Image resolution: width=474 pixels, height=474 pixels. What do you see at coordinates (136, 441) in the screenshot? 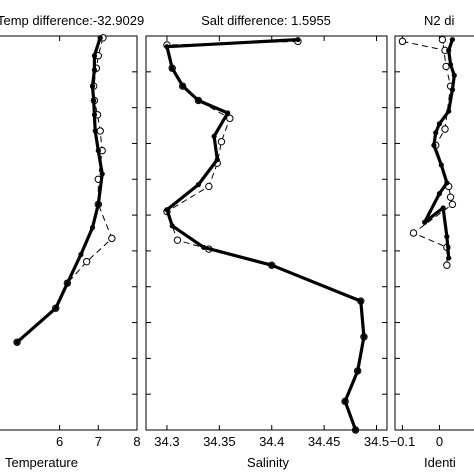
I see `temperature-x-tick-label: 8` at bounding box center [136, 441].